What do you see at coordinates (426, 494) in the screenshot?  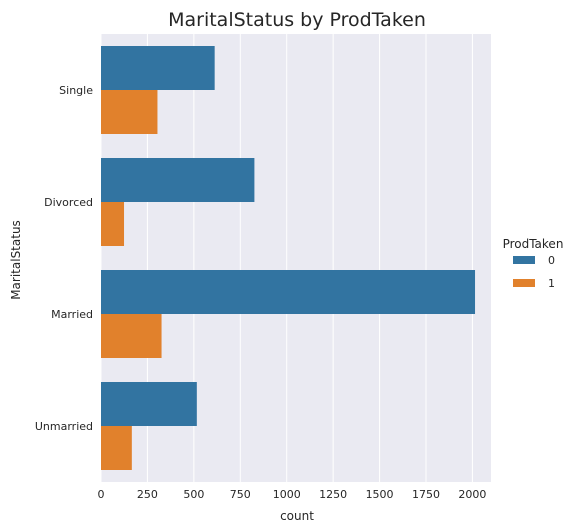 I see `x-tick-label: 1750` at bounding box center [426, 494].